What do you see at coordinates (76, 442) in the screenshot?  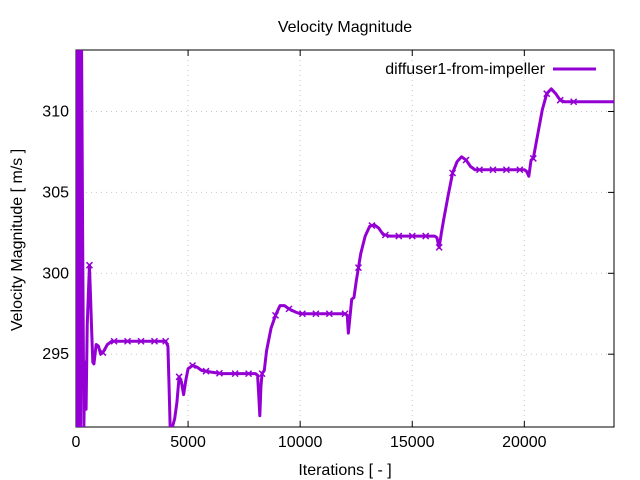 I see `x-tick-label: 0` at bounding box center [76, 442].